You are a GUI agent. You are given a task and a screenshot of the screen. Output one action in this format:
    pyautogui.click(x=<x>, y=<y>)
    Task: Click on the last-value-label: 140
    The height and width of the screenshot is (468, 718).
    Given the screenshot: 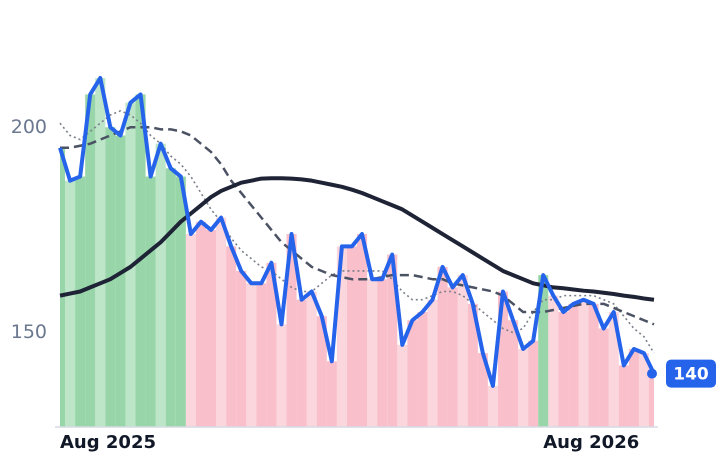 What is the action you would take?
    pyautogui.click(x=691, y=375)
    